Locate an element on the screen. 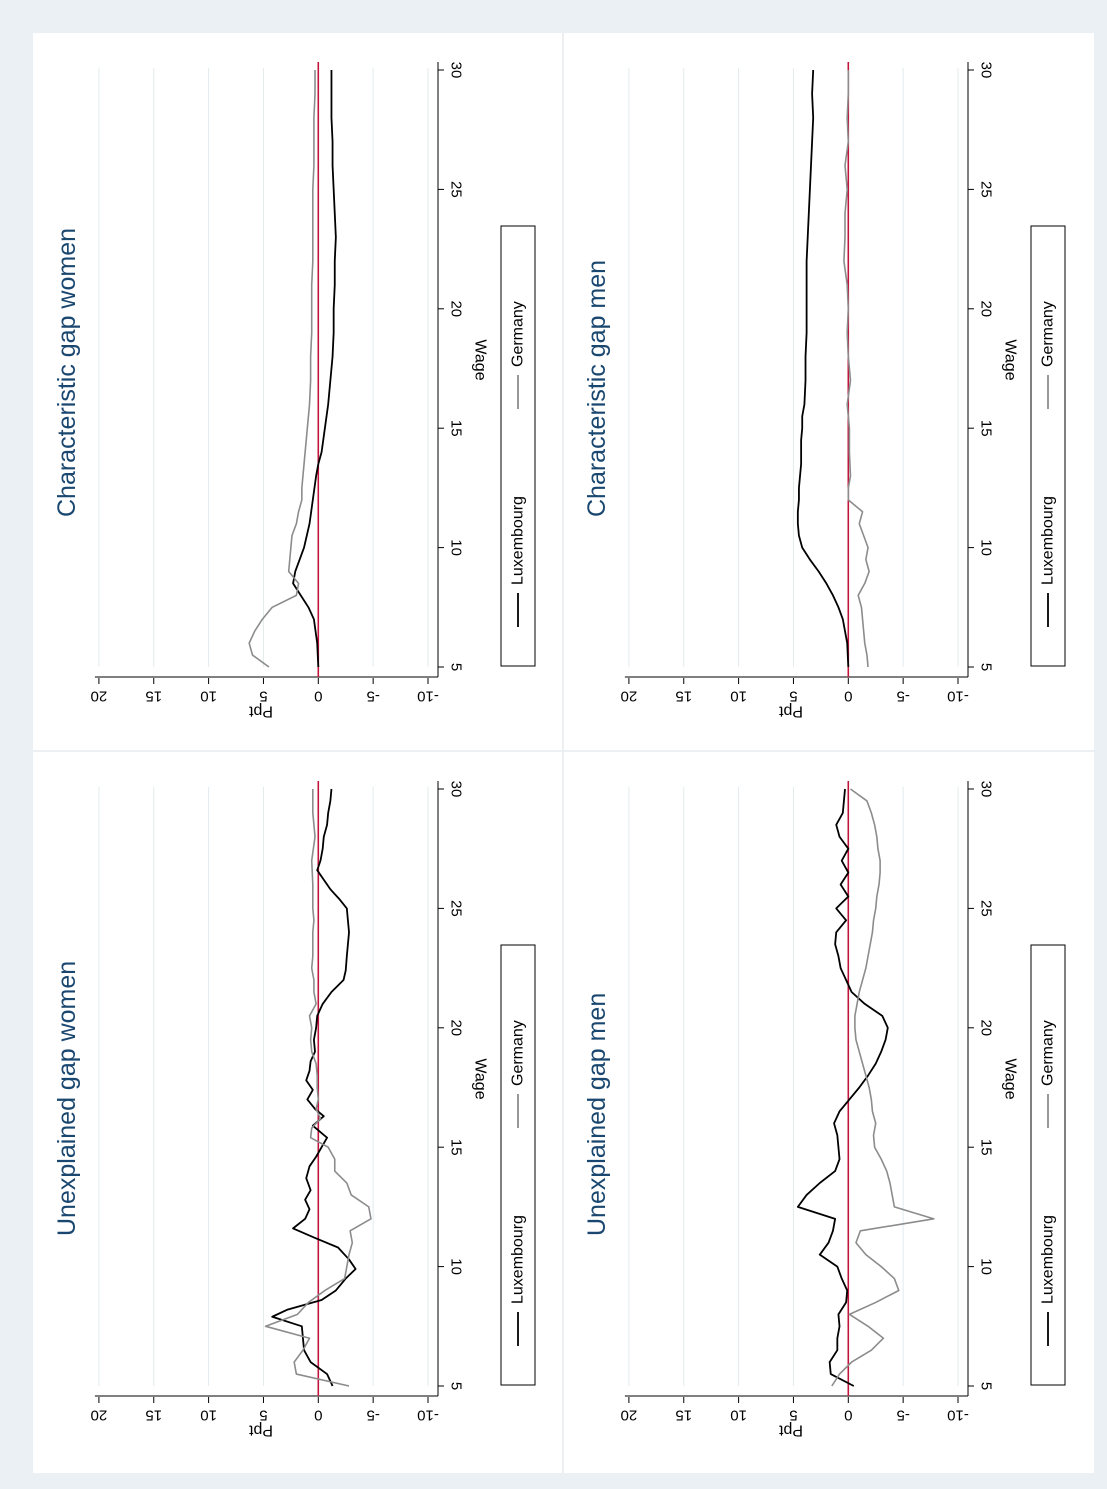 This screenshot has height=1489, width=1107. chart-title: Characteristic gap men is located at coordinates (597, 388).